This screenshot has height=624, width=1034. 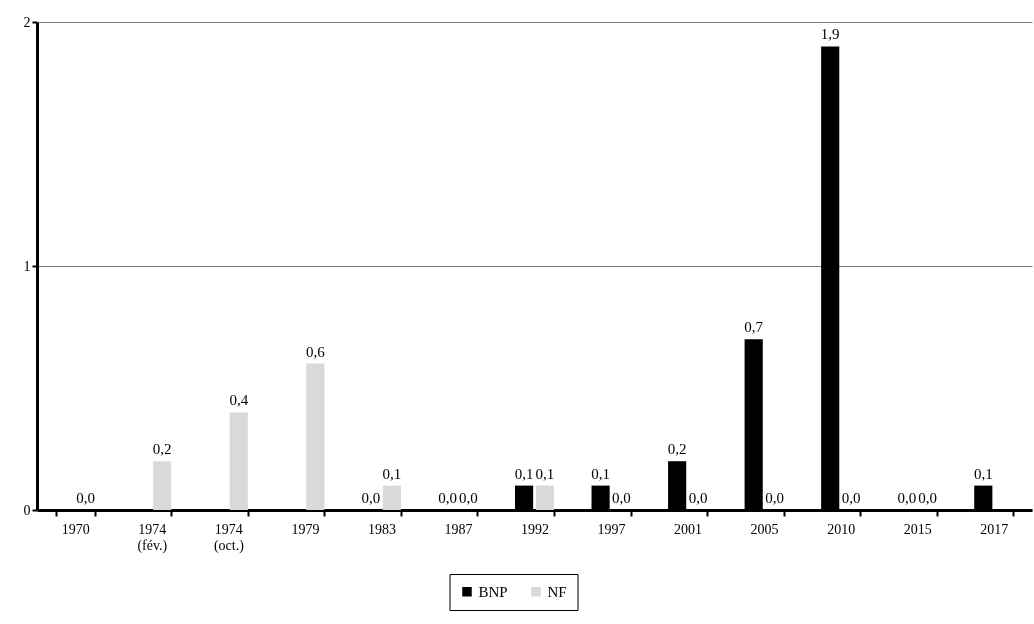 What do you see at coordinates (830, 34) in the screenshot?
I see `data-label: 1,9` at bounding box center [830, 34].